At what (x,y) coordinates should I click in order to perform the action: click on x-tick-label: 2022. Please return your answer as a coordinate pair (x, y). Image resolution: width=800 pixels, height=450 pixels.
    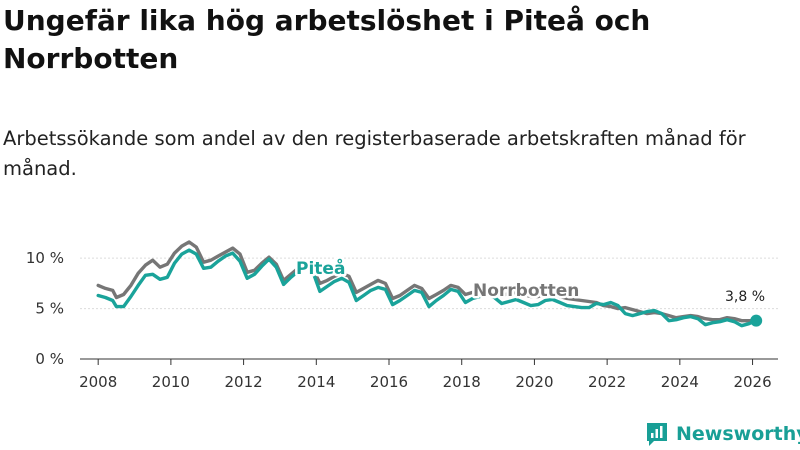
    Looking at the image, I should click on (607, 382).